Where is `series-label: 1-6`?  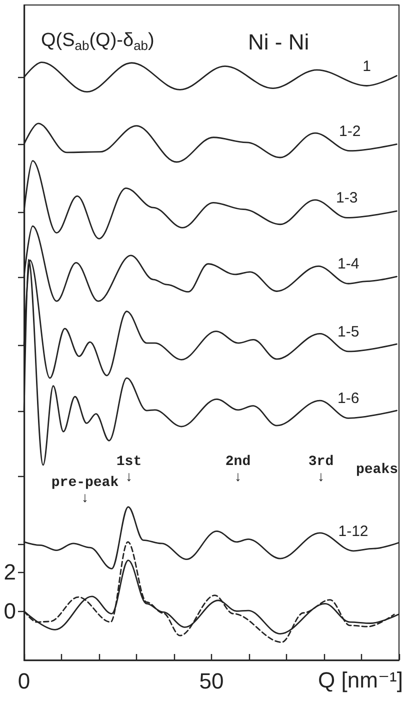
series-label: 1-6 is located at coordinates (349, 399).